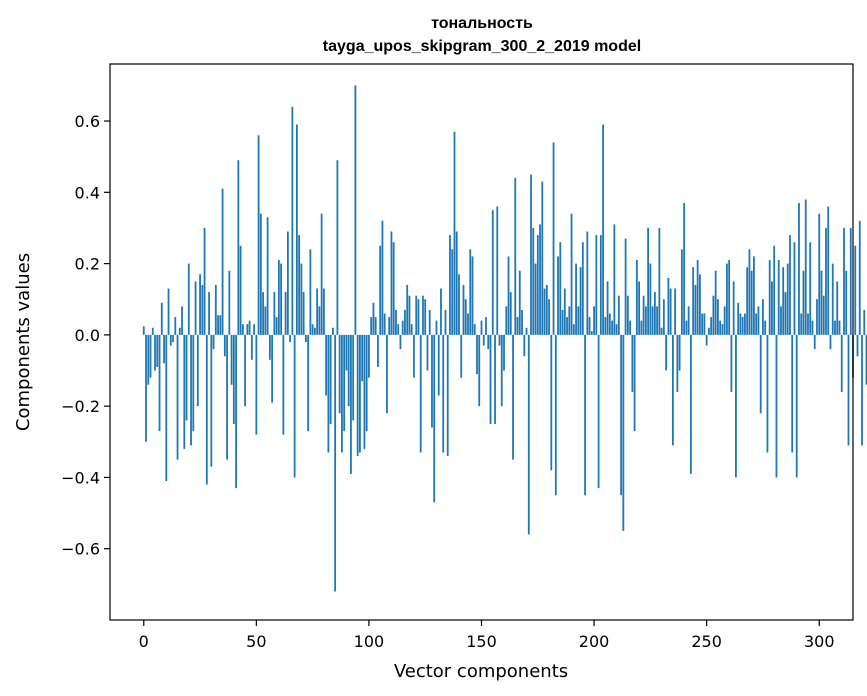 This screenshot has width=867, height=696. I want to click on x-tick-label: 250, so click(706, 641).